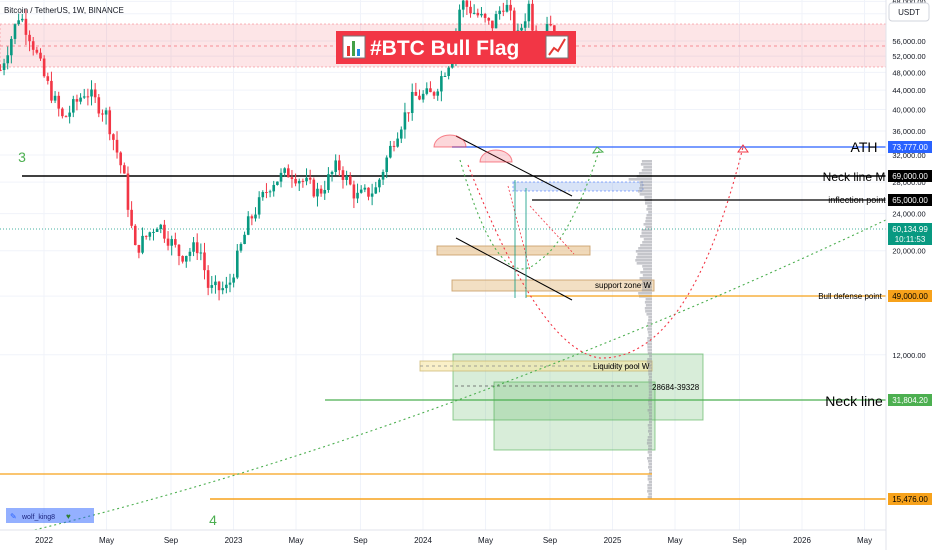  I want to click on currency-button: USDT, so click(909, 12).